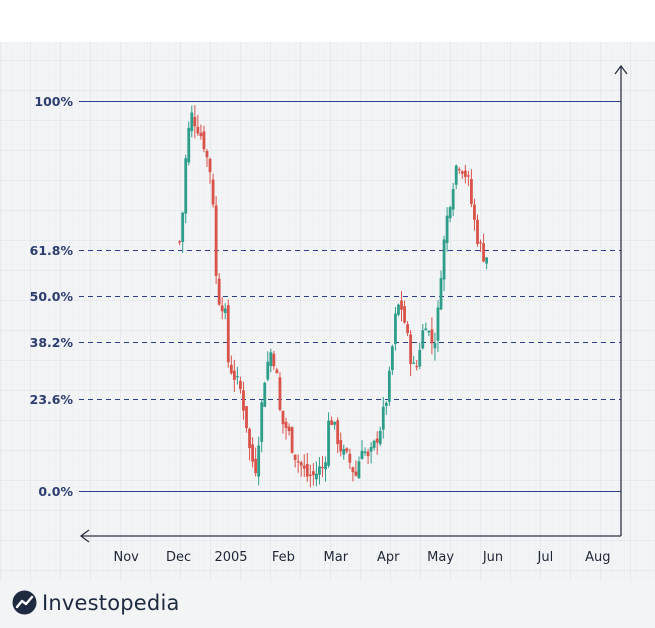 This screenshot has height=628, width=655. Describe the element at coordinates (52, 296) in the screenshot. I see `fib-level-label: 50.0%` at that location.